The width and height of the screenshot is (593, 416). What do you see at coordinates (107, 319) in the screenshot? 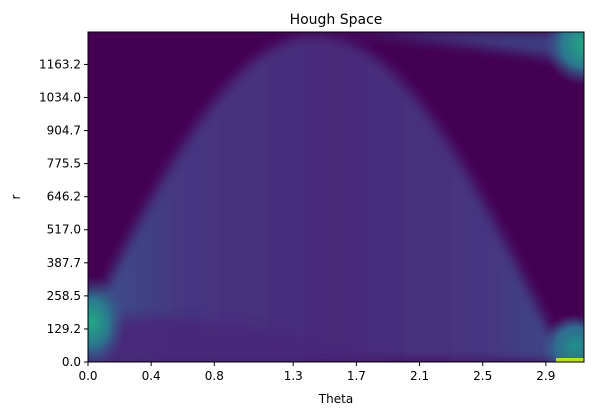
I see `hotspot-bottom-left` at bounding box center [107, 319].